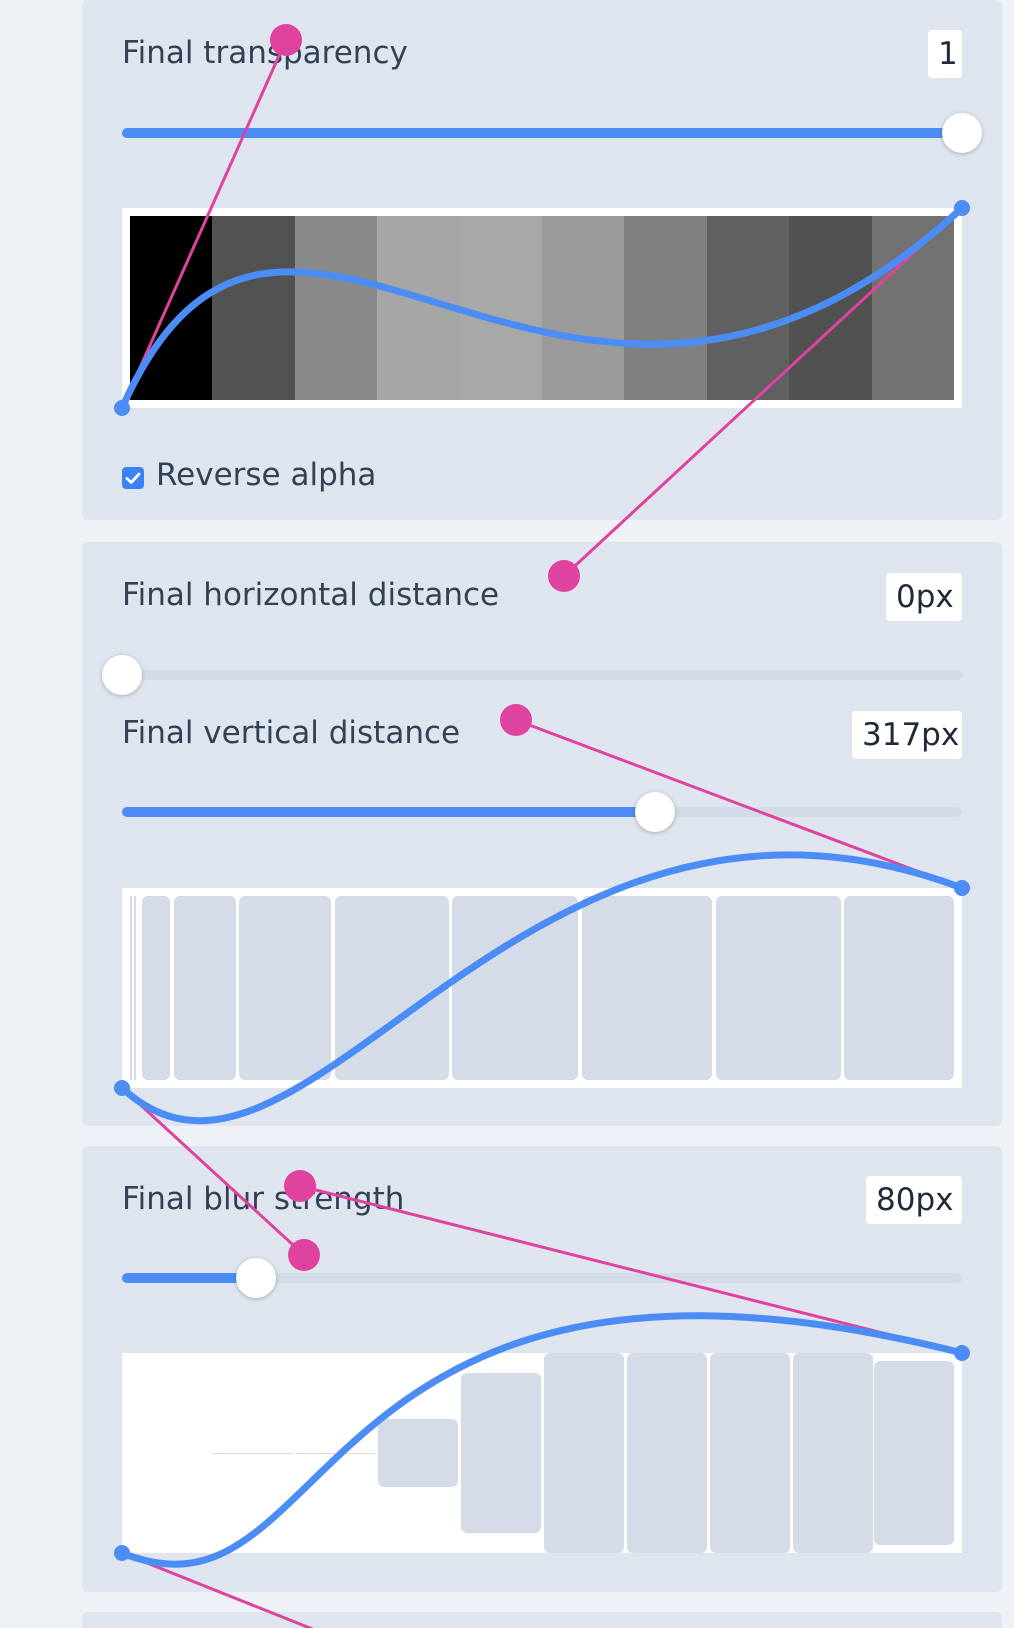 This screenshot has height=1628, width=1014. What do you see at coordinates (189, 1278) in the screenshot?
I see `blur-strength-slider-fill` at bounding box center [189, 1278].